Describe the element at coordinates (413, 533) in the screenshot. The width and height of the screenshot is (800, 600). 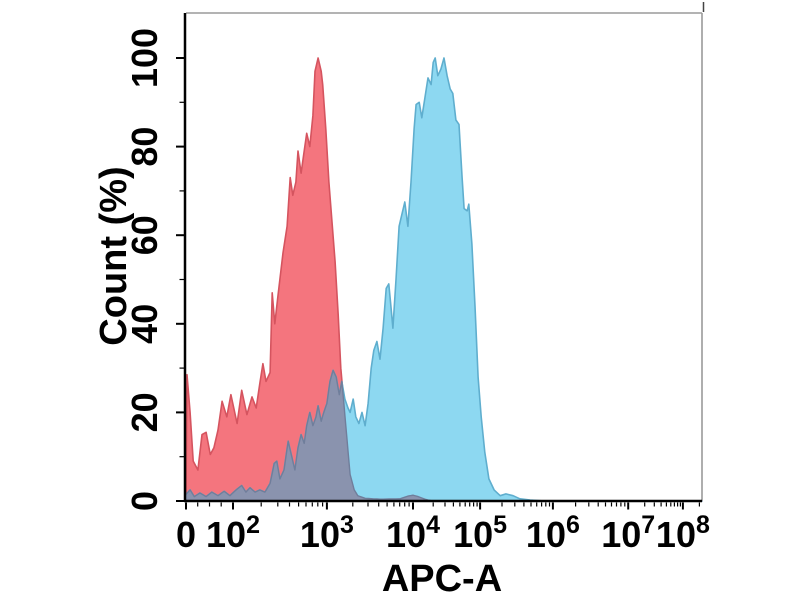
I see `x-tick-label: 10⁴` at that location.